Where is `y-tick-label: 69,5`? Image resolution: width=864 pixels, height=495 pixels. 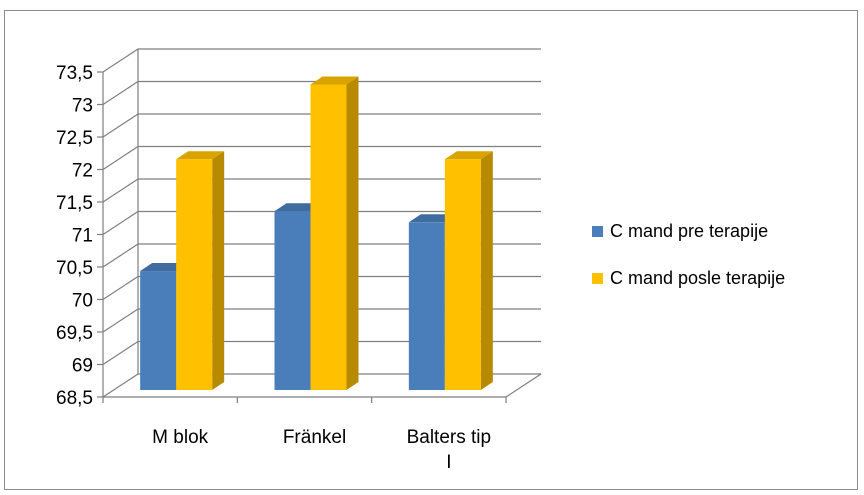
y-tick-label: 69,5 is located at coordinates (74, 333).